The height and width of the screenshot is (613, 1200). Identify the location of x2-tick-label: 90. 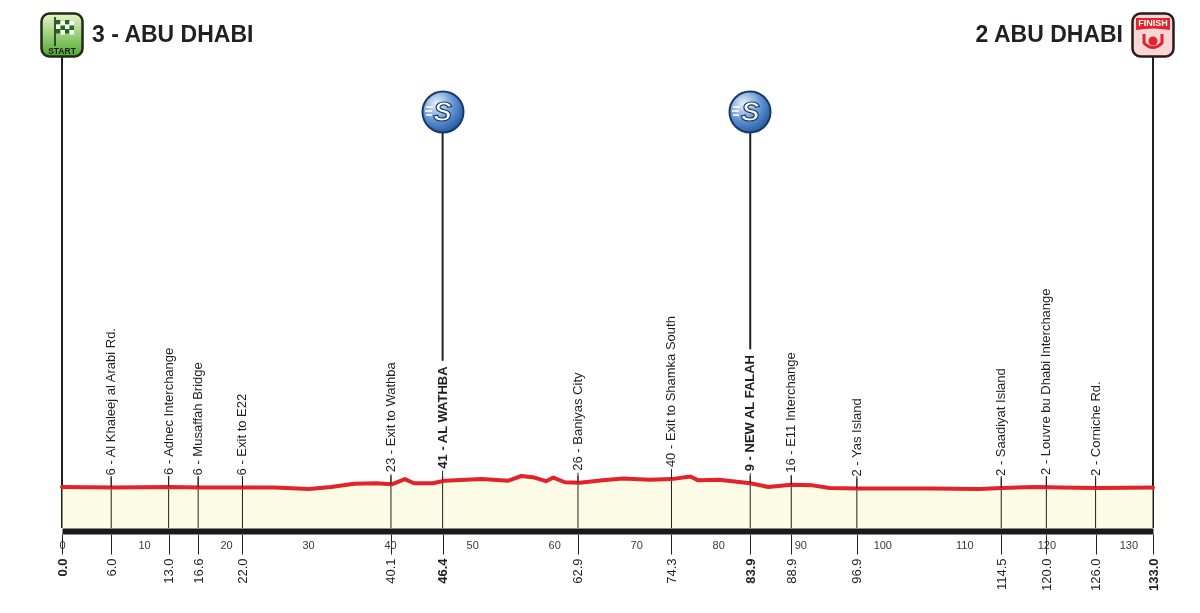
(800, 544).